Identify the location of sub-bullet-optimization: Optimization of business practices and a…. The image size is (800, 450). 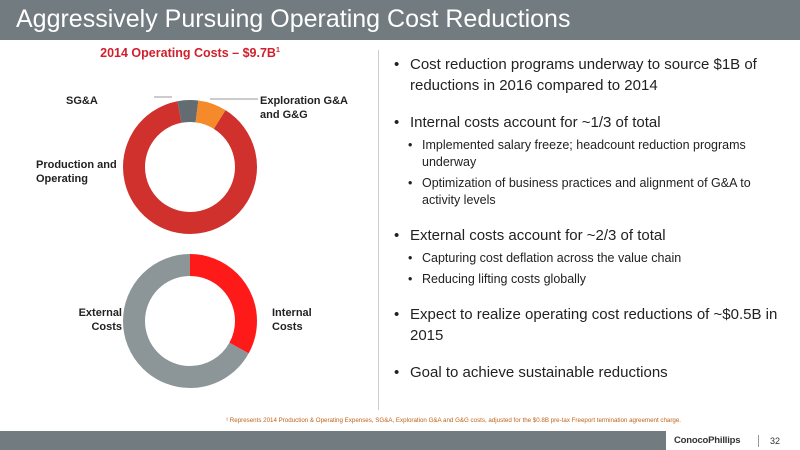
(592, 192).